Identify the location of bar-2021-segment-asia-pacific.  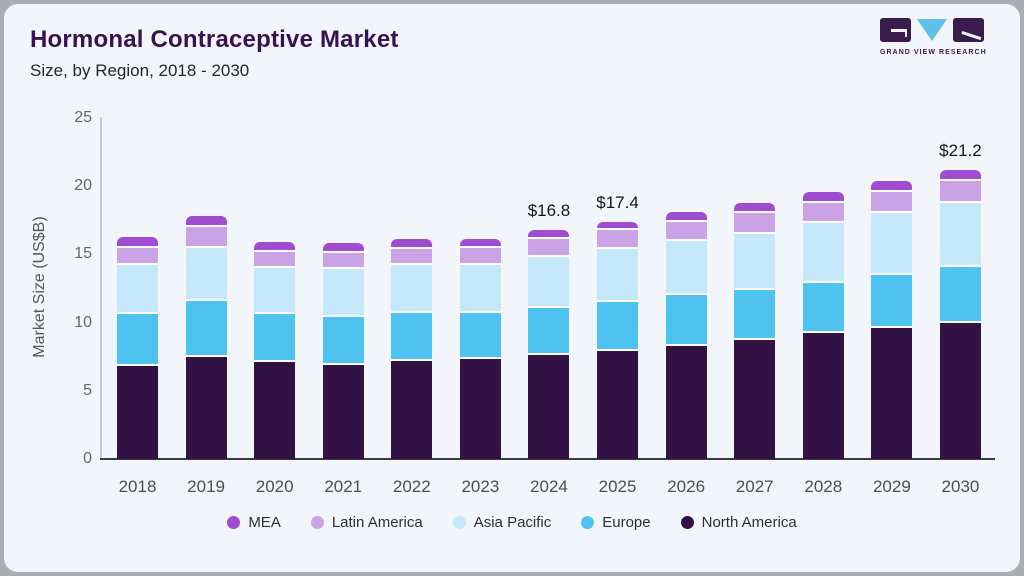
(343, 293).